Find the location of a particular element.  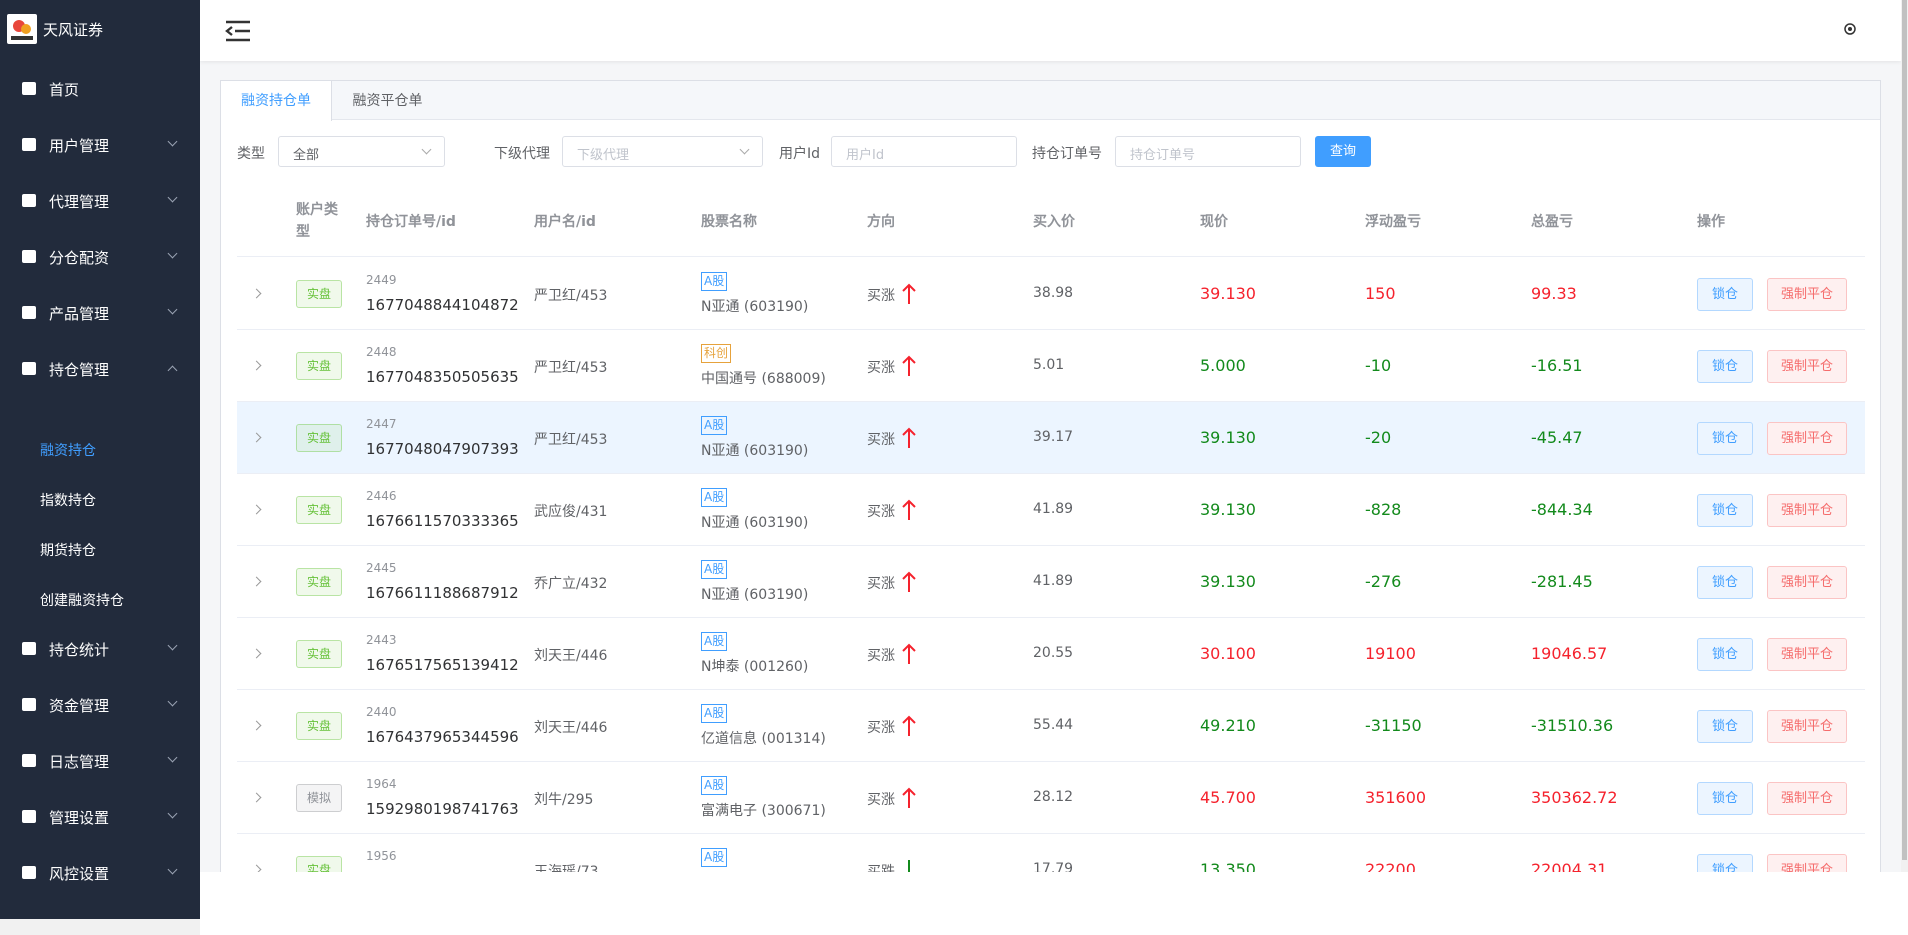

submenu-item: 创建融资持仓 is located at coordinates (82, 601).